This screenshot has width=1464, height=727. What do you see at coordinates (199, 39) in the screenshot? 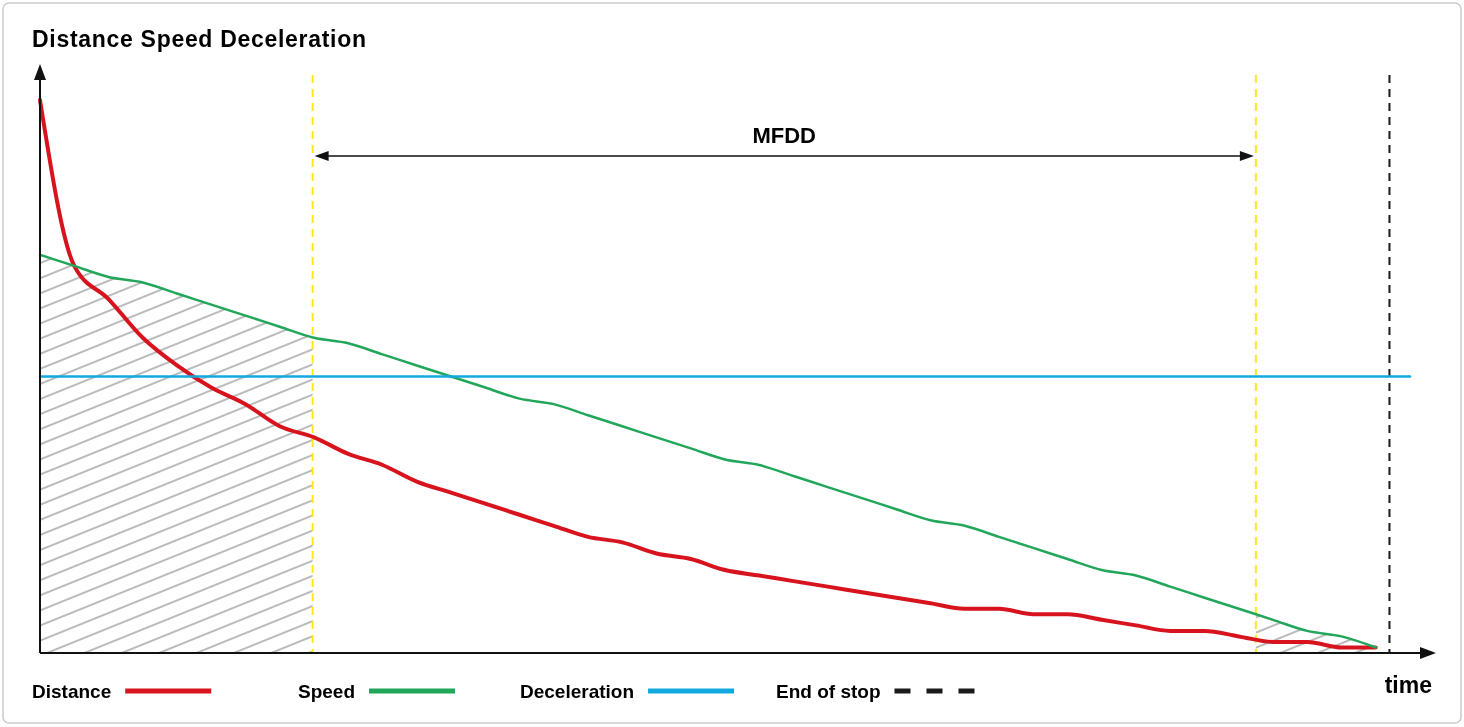
I see `chart-title: Distance Speed Deceleration` at bounding box center [199, 39].